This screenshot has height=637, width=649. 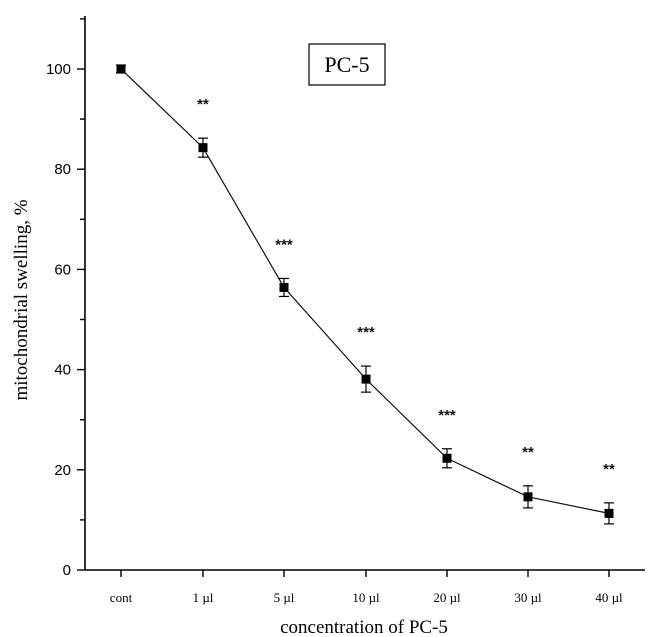 What do you see at coordinates (203, 597) in the screenshot?
I see `x-tick-label: 1 µl` at bounding box center [203, 597].